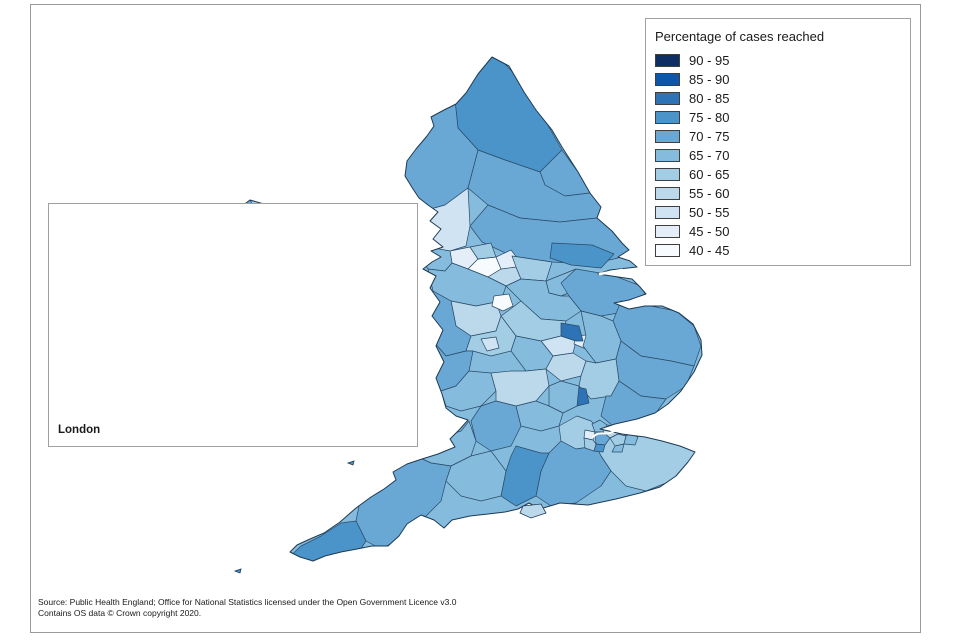 Image resolution: width=960 pixels, height=640 pixels. I want to click on london-inset-label: London, so click(79, 430).